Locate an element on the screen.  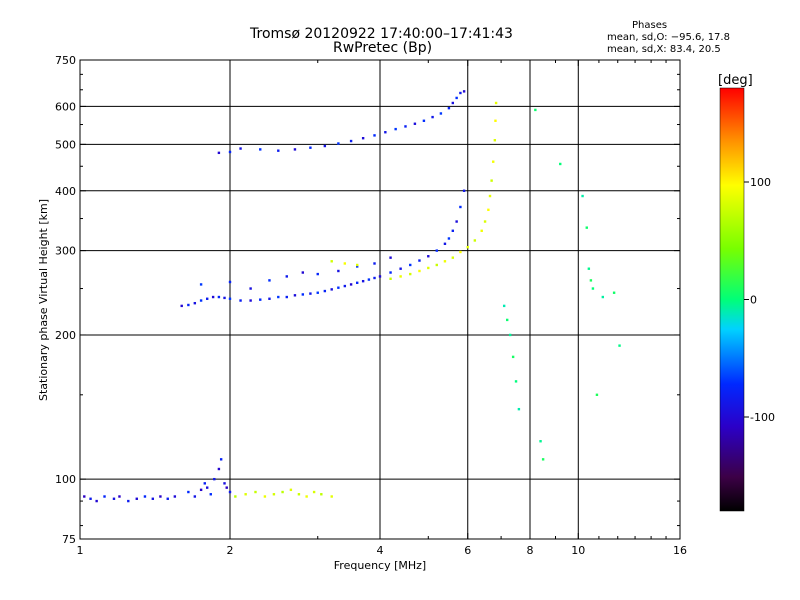
colorbar-tick-label: 0 is located at coordinates (753, 300).